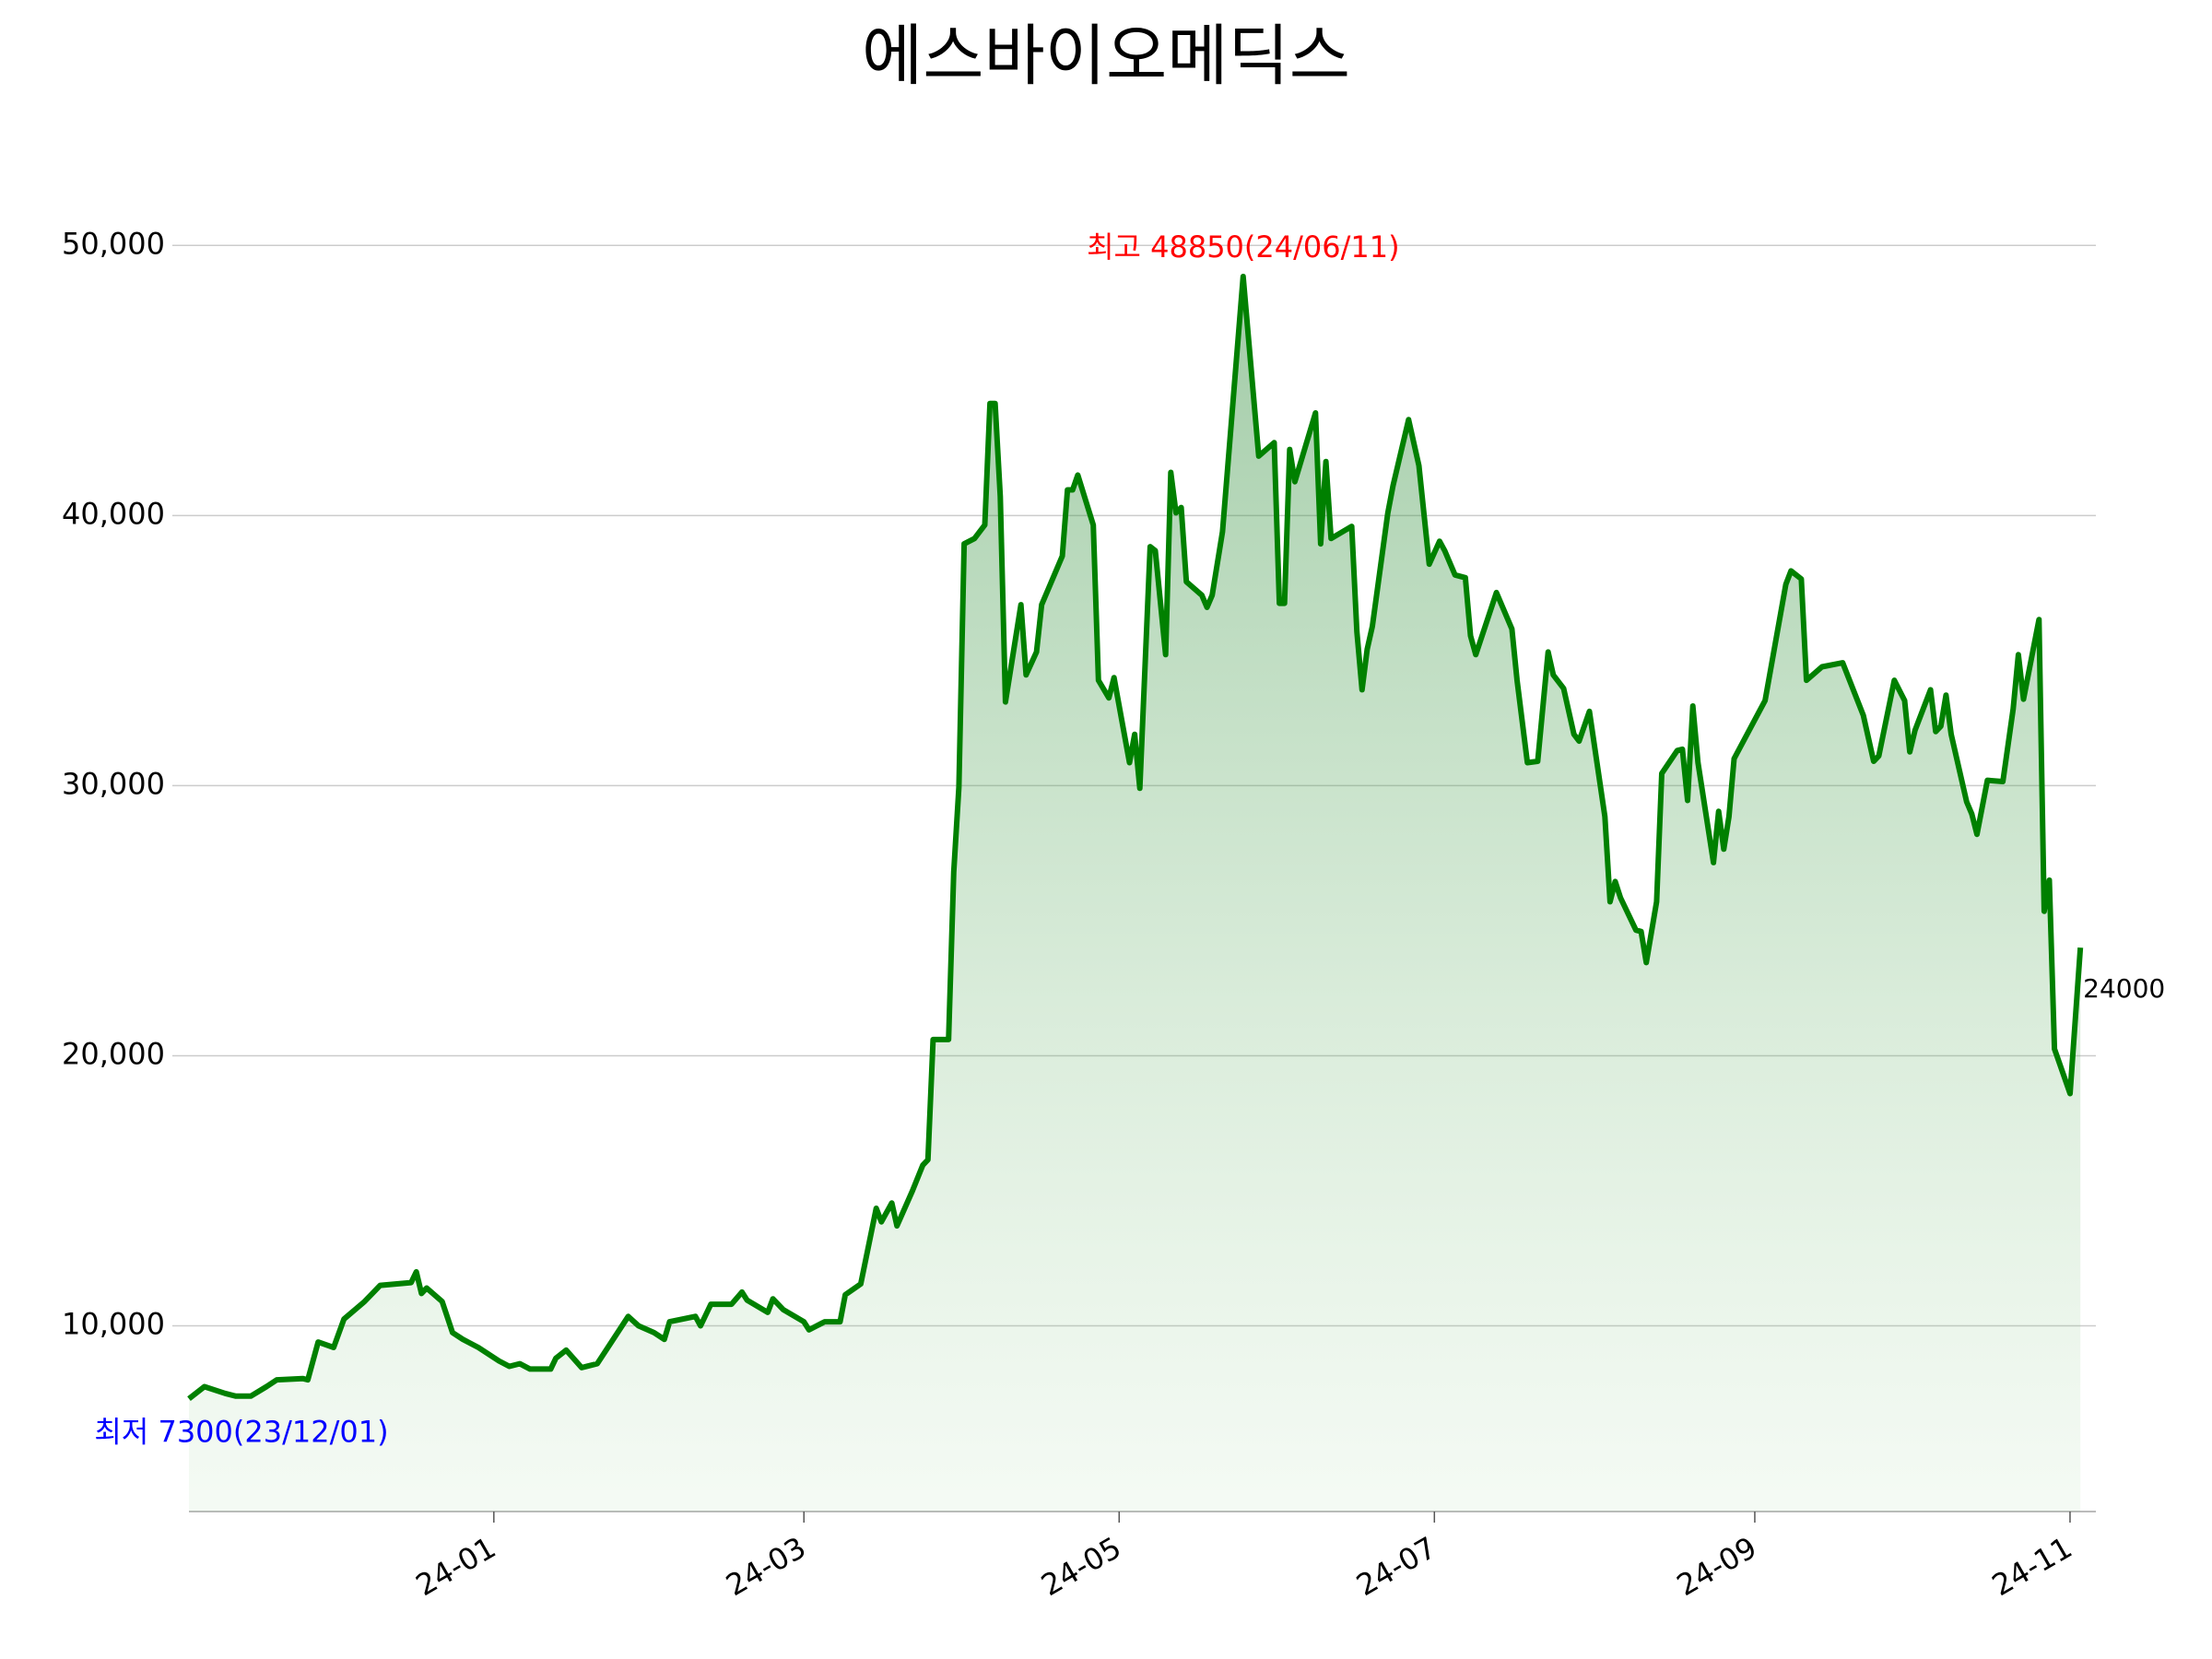 The width and height of the screenshot is (2212, 1659). I want to click on y-tick-label: 30,000, so click(113, 783).